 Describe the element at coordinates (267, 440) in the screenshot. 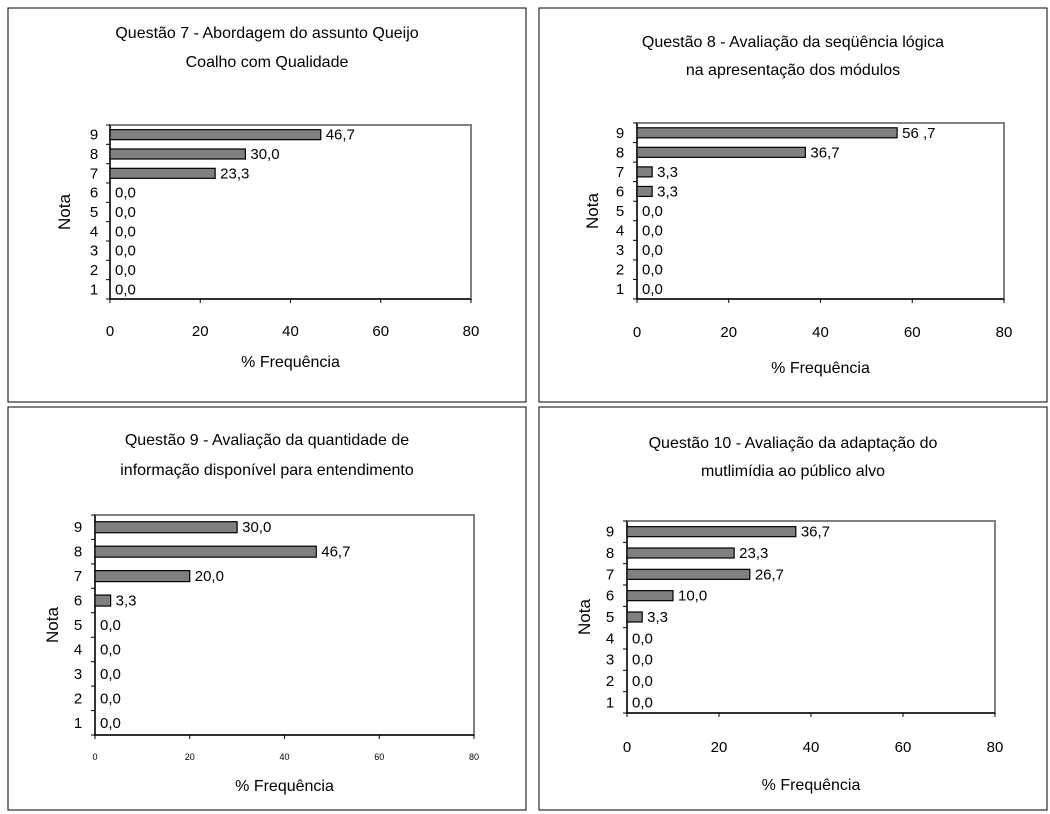

I see `chart-title: Questão 9 - Avaliação da quantidade de` at that location.